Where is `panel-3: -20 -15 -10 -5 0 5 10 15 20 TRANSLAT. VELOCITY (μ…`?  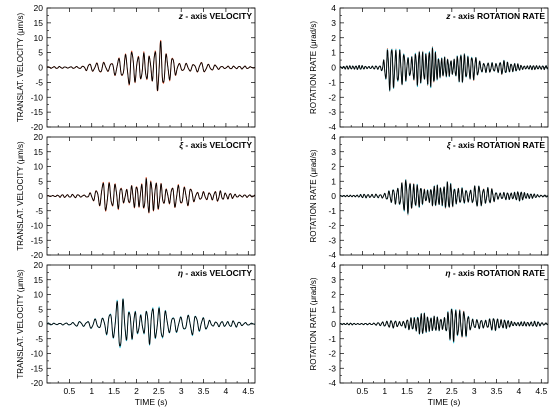
panel-3: -20 -15 -10 -5 0 5 10 15 20 TRANSLAT. VELOCITY (μ… is located at coordinates (136, 196).